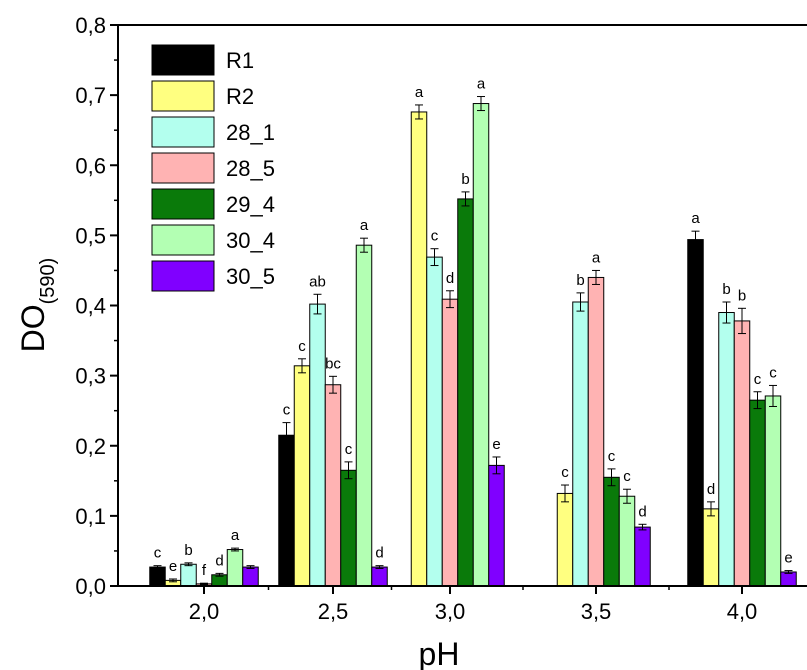 The width and height of the screenshot is (807, 670). I want to click on error-bar-29_4-4,0, so click(757, 400).